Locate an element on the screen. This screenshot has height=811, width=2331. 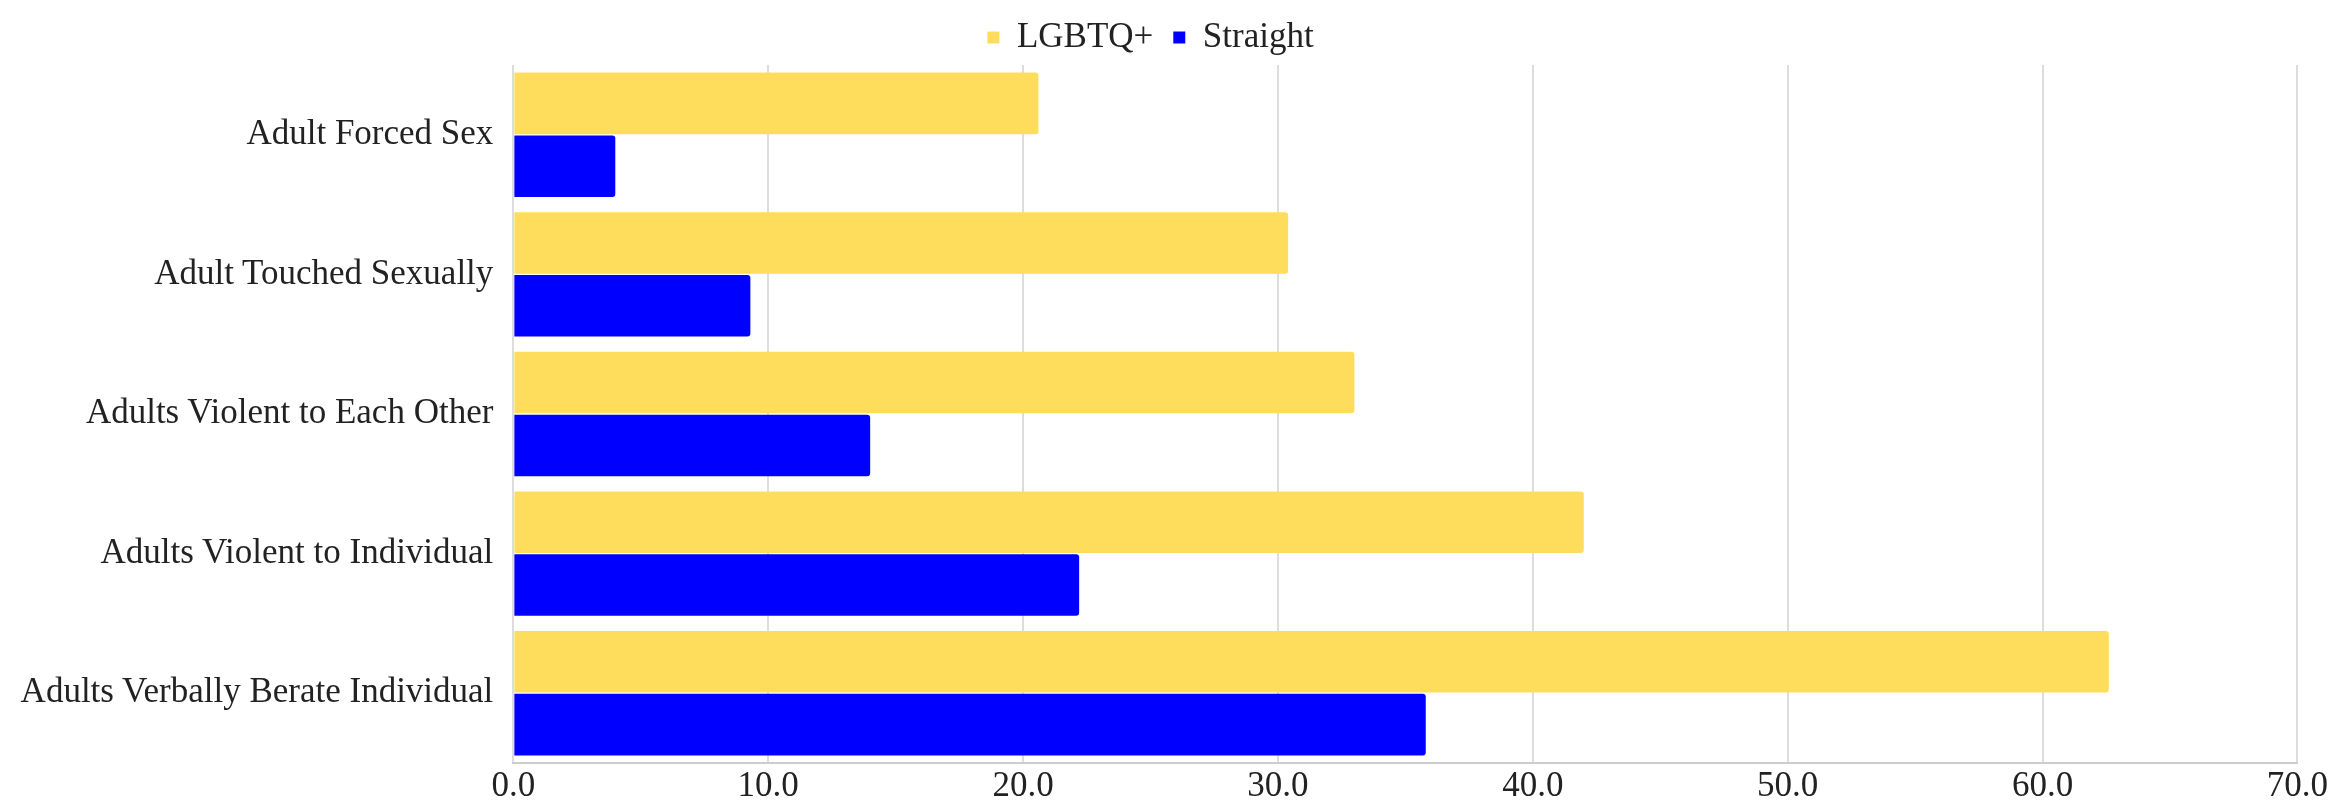
y-tick-label: Adults Verbally Berate Individual is located at coordinates (257, 691).